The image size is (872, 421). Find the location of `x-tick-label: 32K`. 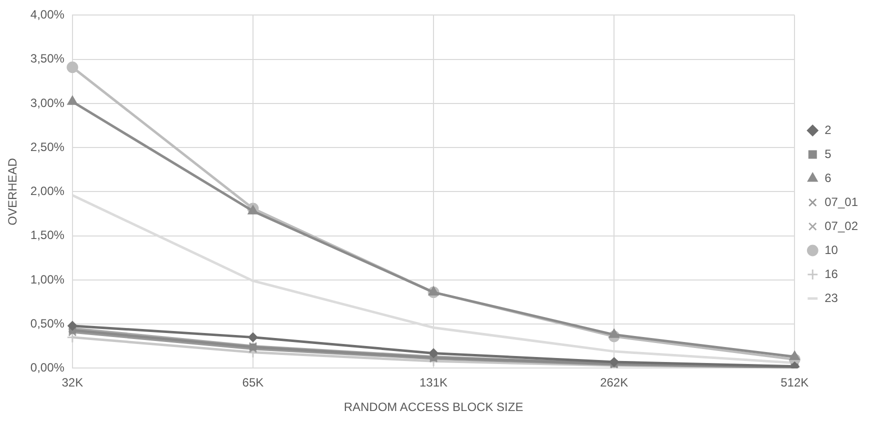

x-tick-label: 32K is located at coordinates (73, 383).